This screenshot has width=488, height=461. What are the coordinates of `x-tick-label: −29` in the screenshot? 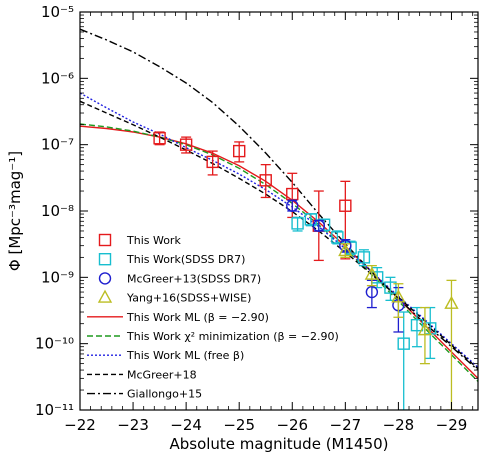 It's located at (452, 425).